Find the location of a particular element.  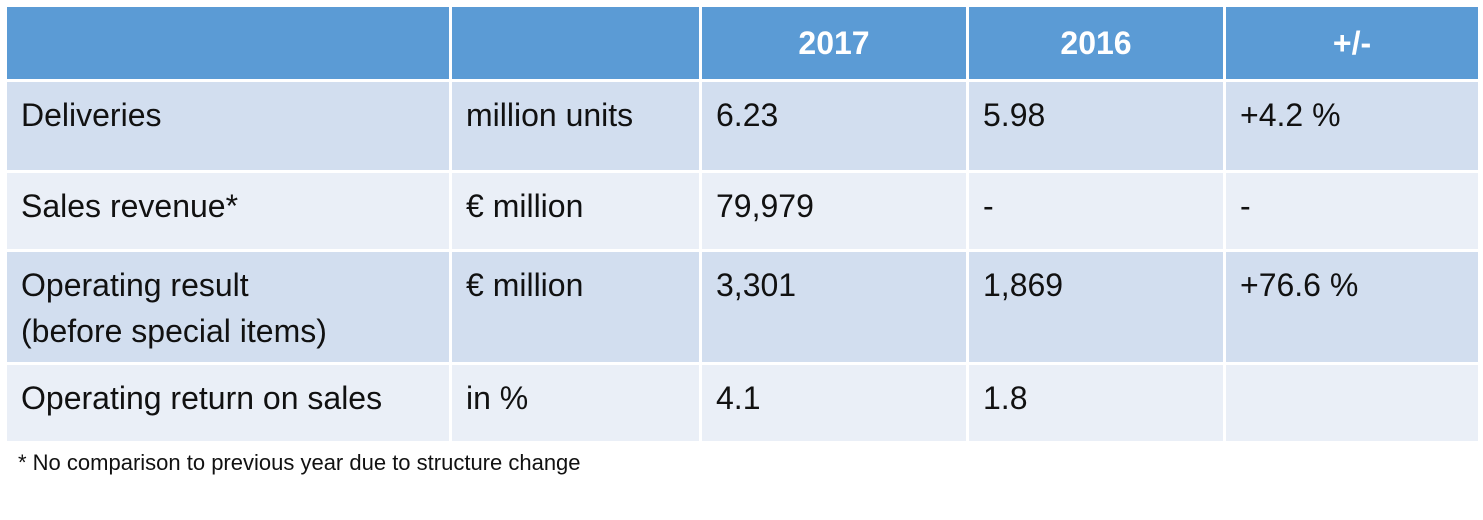

row-change: +4.2 % is located at coordinates (1352, 126).